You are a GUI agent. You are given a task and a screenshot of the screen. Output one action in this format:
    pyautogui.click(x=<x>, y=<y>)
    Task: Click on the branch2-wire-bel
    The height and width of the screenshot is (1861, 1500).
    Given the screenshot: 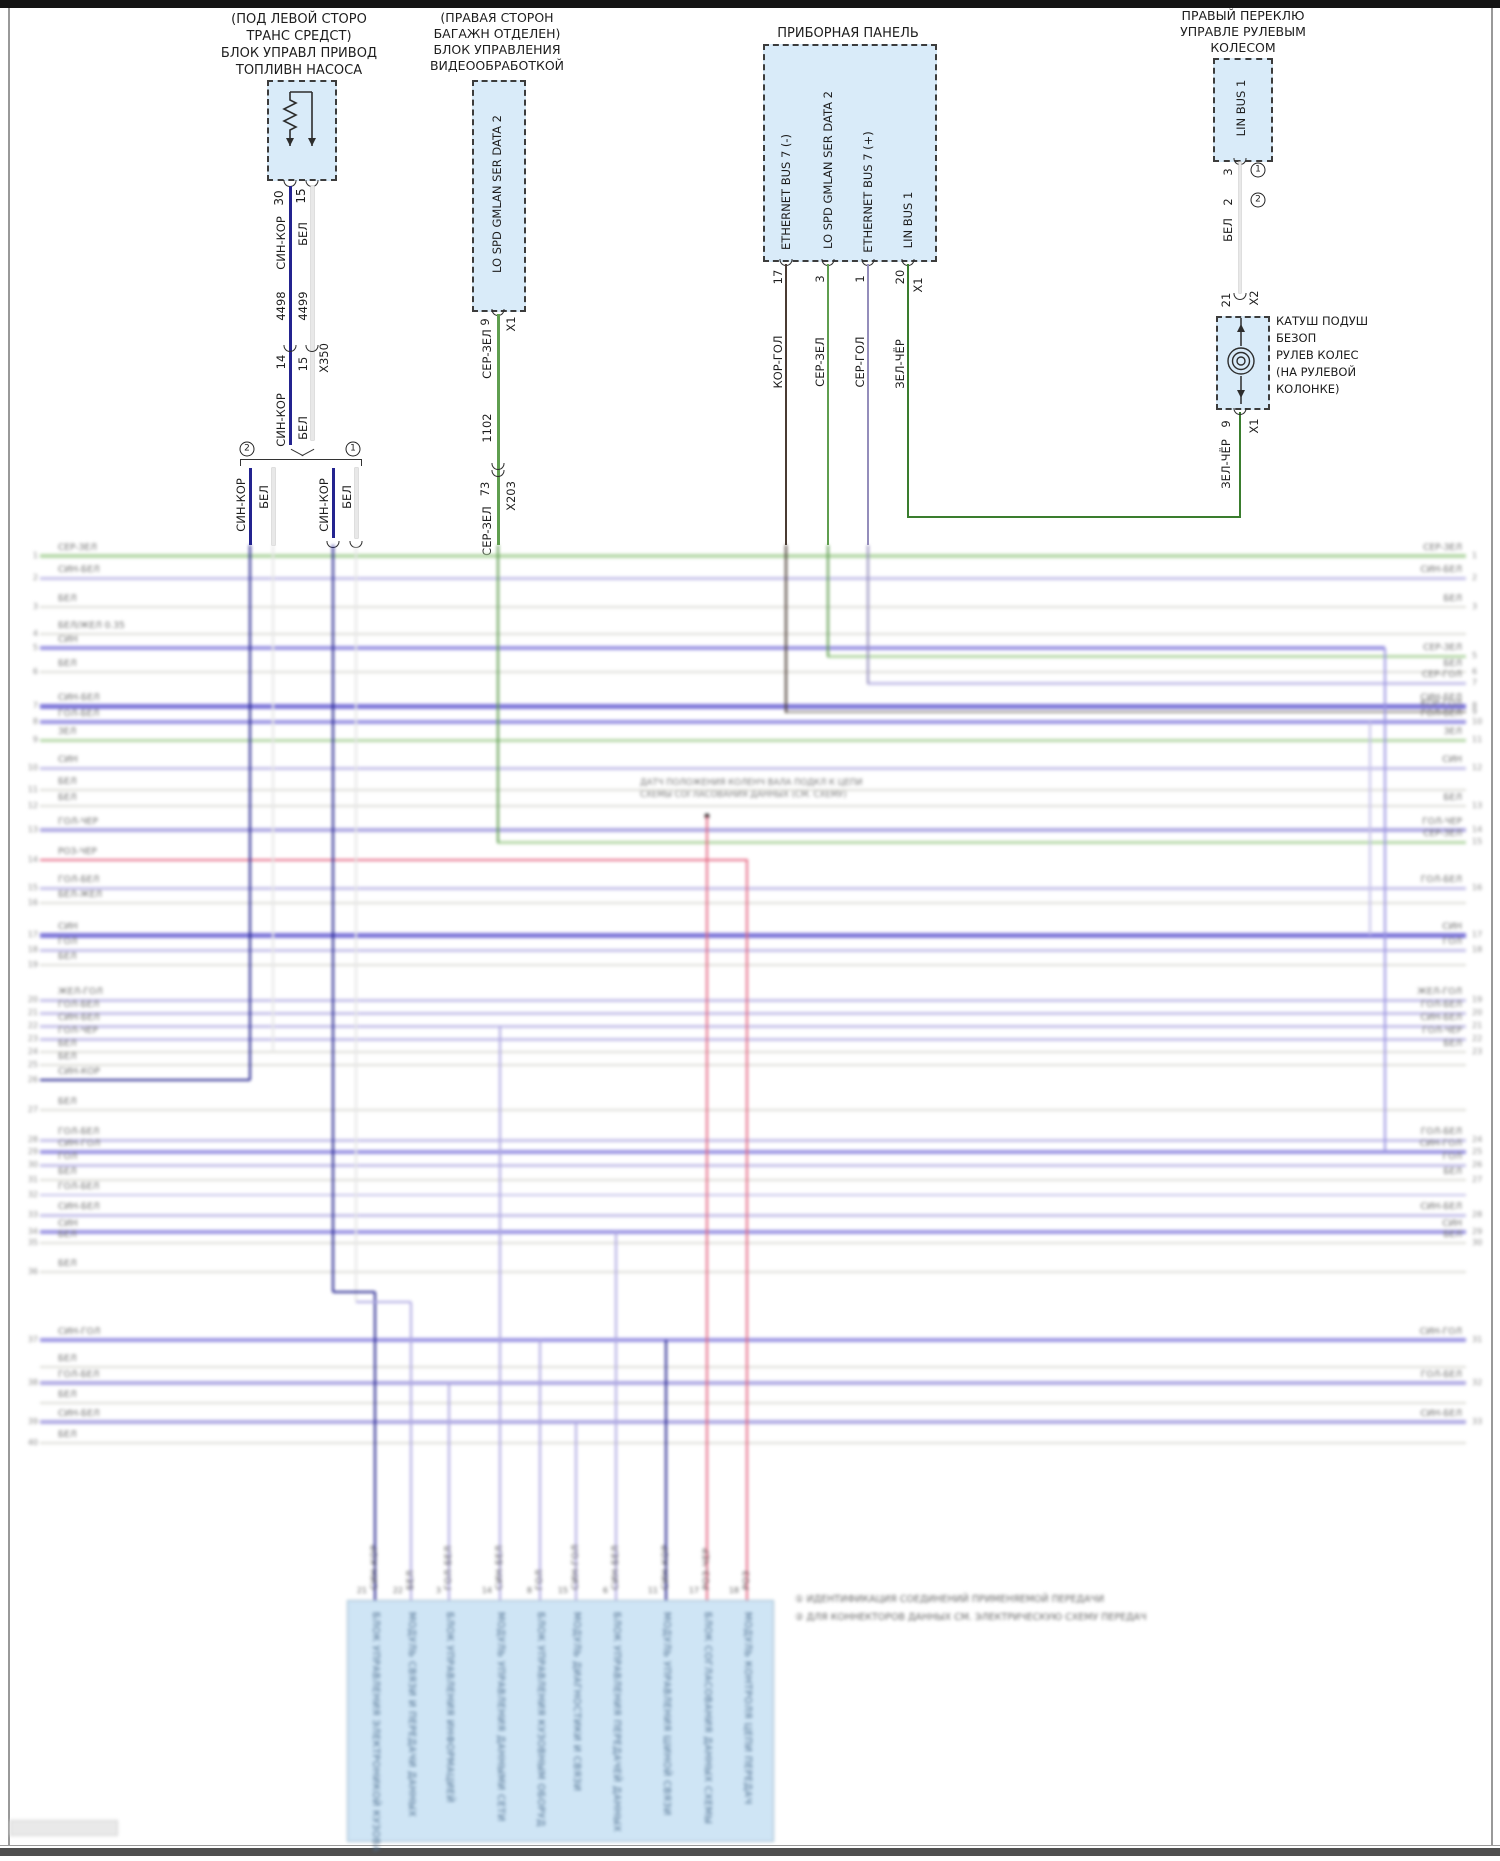 What is the action you would take?
    pyautogui.click(x=273, y=506)
    